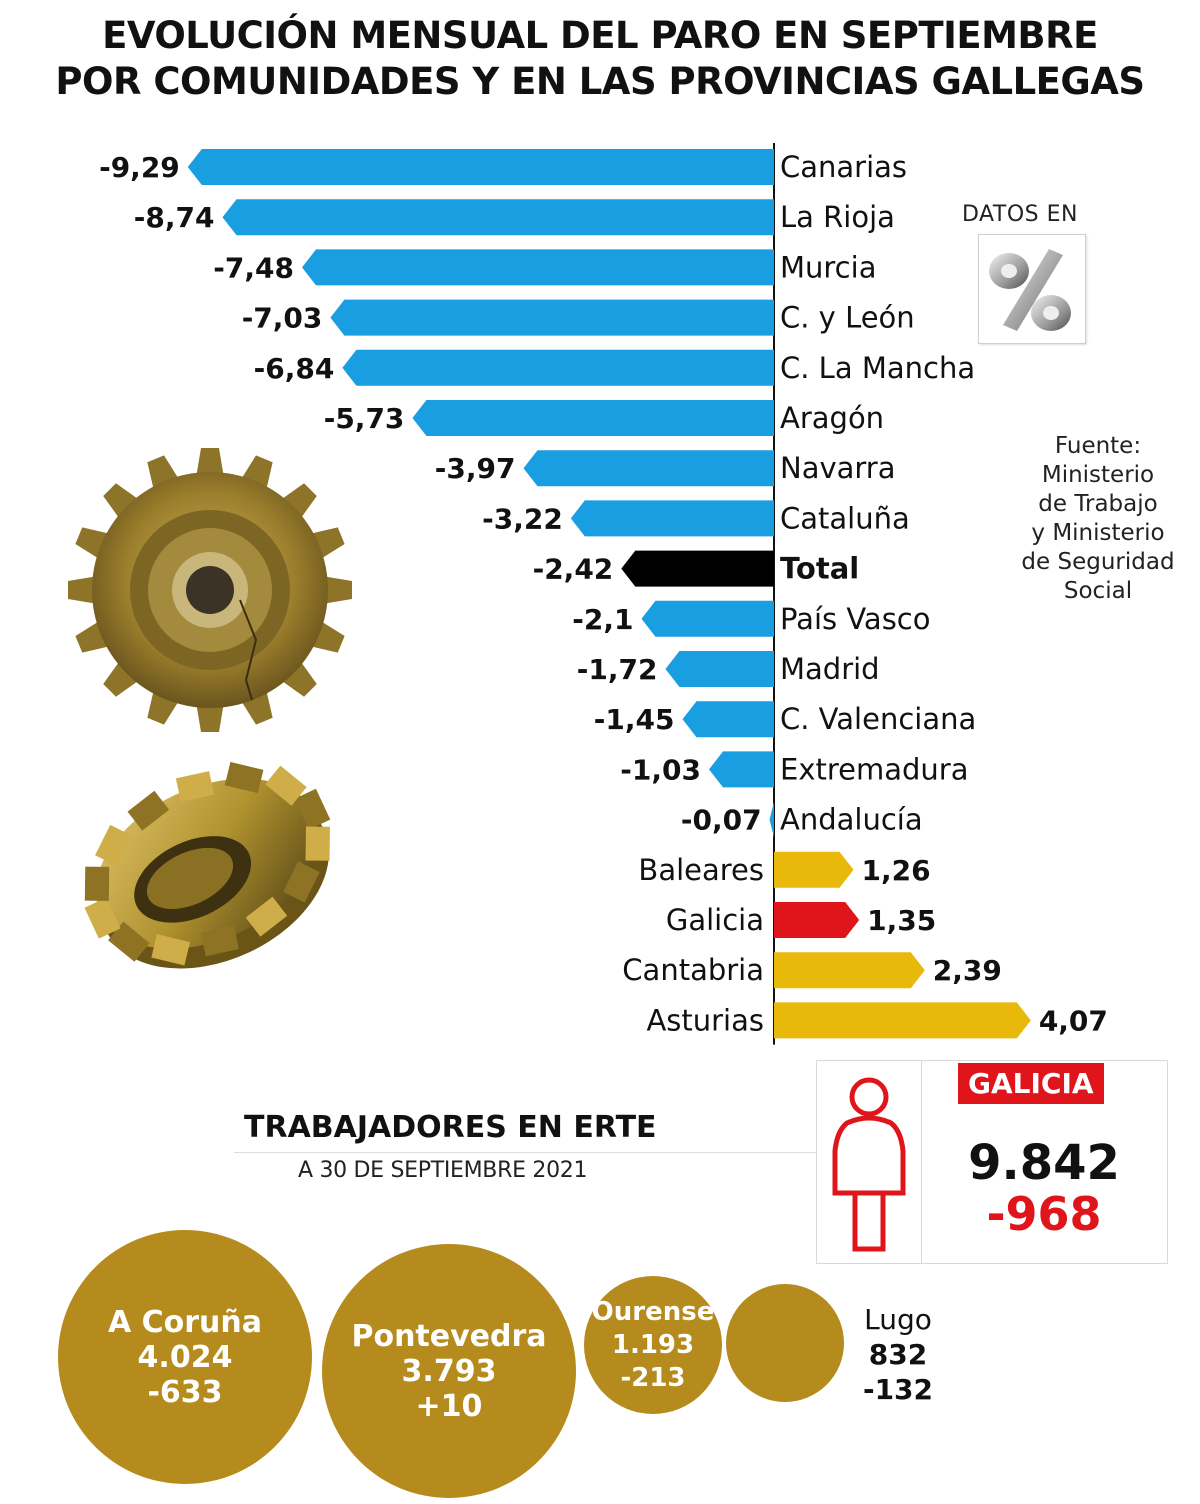 This screenshot has height=1504, width=1200. What do you see at coordinates (701, 870) in the screenshot?
I see `category-label: Baleares` at bounding box center [701, 870].